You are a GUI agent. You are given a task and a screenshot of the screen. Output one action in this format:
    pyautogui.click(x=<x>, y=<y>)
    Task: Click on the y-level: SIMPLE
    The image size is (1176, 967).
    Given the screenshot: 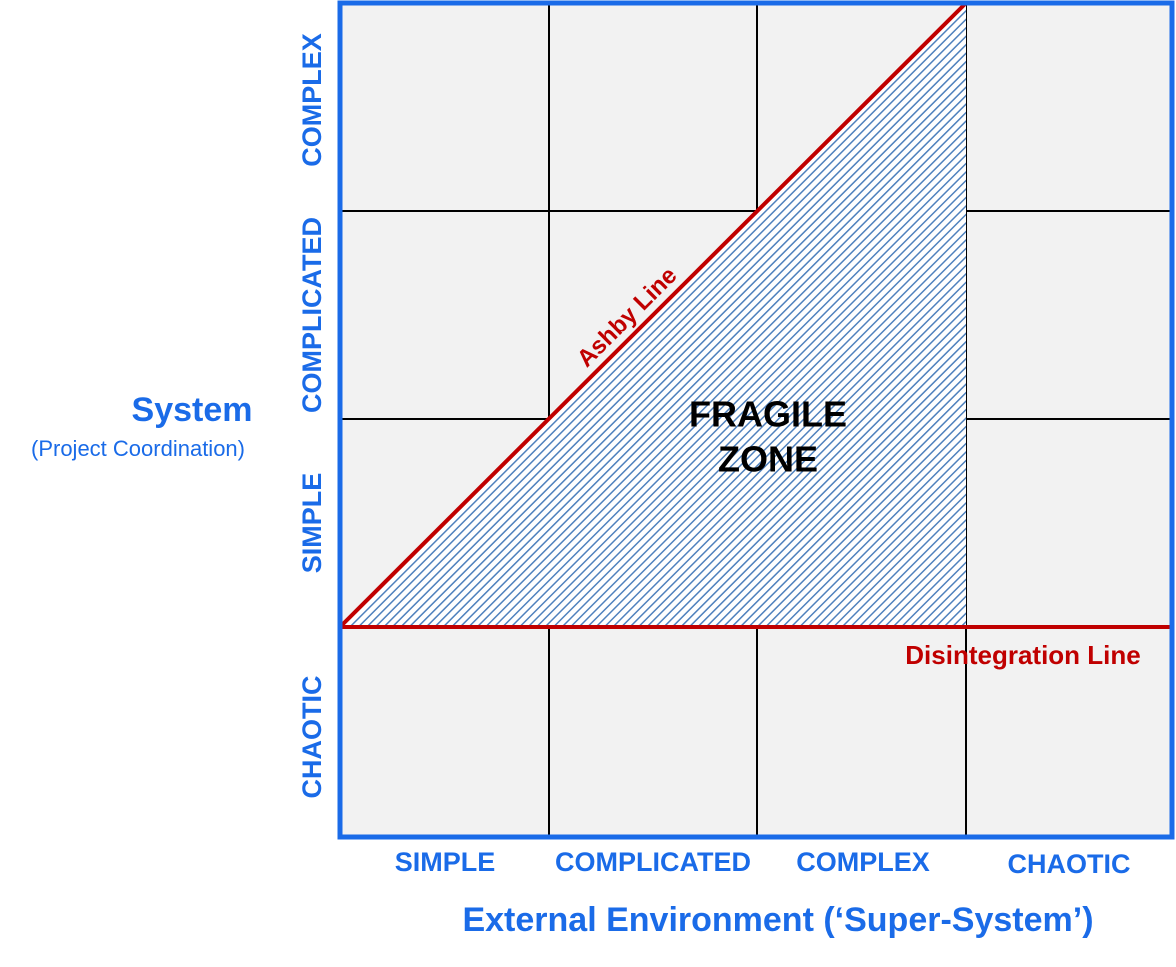 What is the action you would take?
    pyautogui.click(x=312, y=523)
    